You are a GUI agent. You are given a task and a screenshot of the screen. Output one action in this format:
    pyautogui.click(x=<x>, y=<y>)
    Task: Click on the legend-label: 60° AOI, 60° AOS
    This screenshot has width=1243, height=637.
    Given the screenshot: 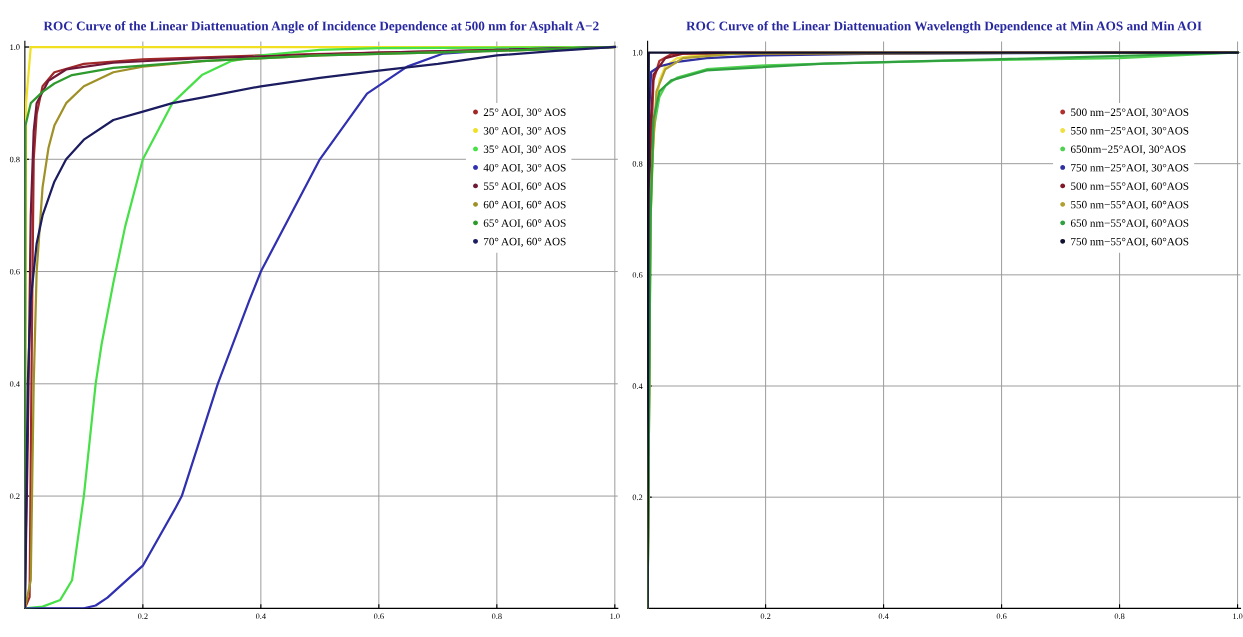 What is the action you would take?
    pyautogui.click(x=524, y=205)
    